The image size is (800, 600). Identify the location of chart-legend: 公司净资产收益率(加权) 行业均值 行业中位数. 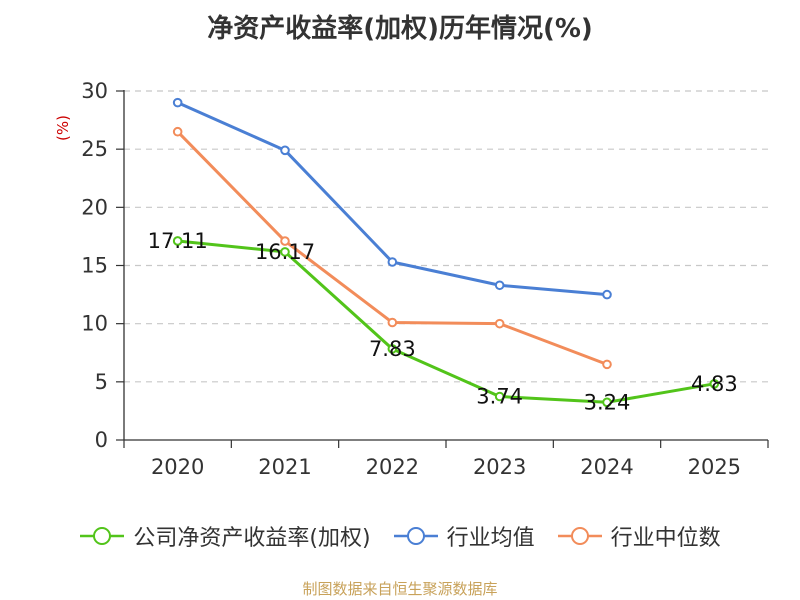
(400, 536).